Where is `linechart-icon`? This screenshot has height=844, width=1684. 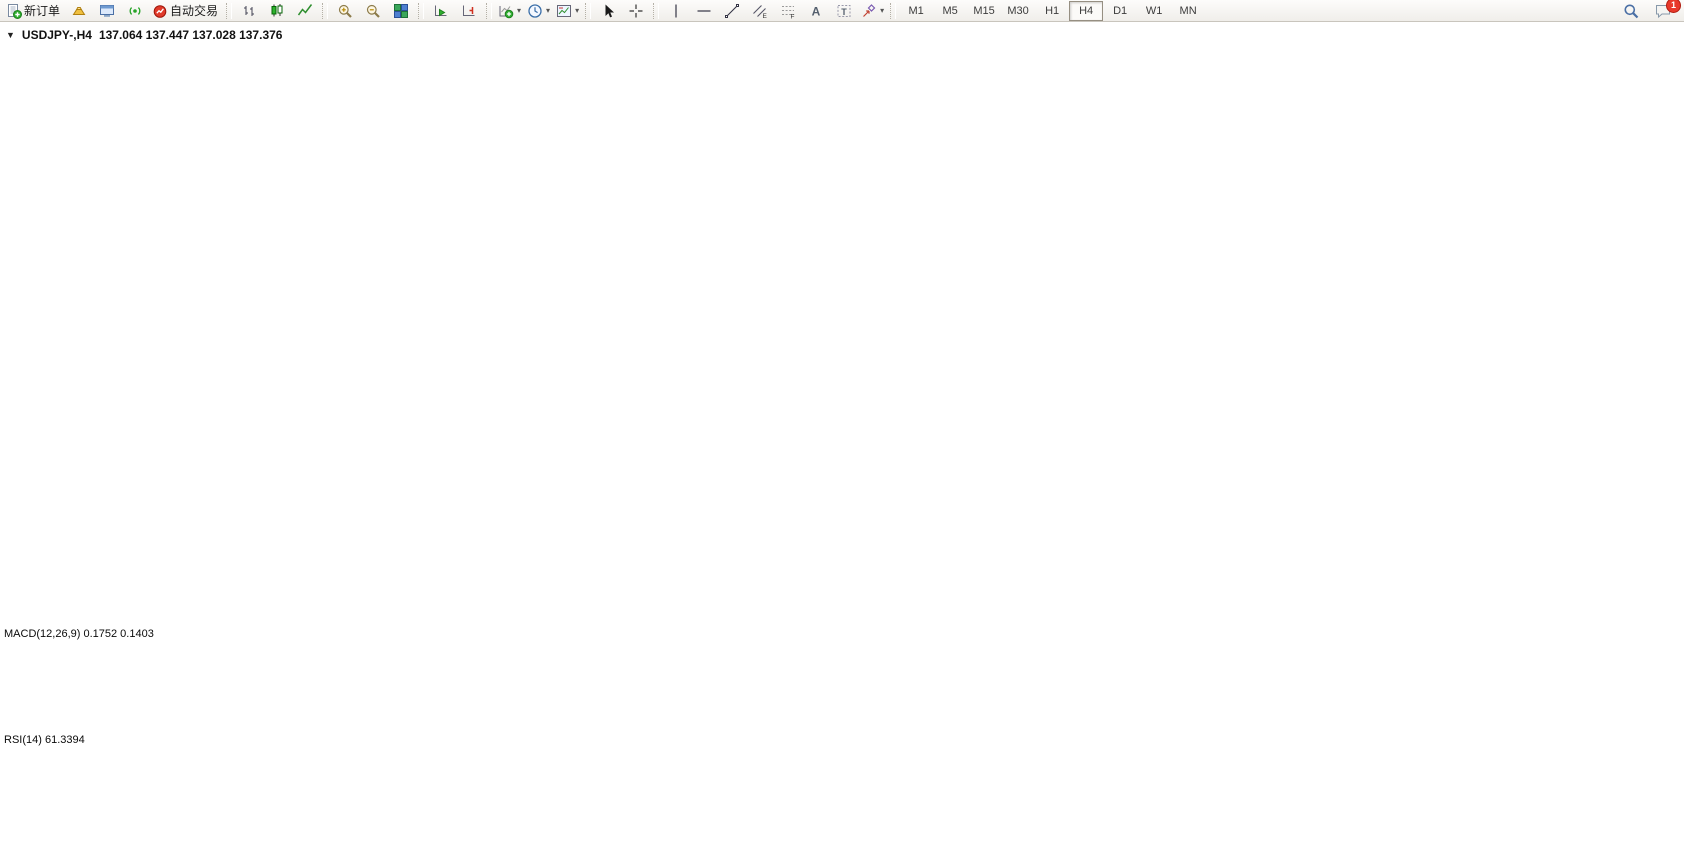 linechart-icon is located at coordinates (305, 11).